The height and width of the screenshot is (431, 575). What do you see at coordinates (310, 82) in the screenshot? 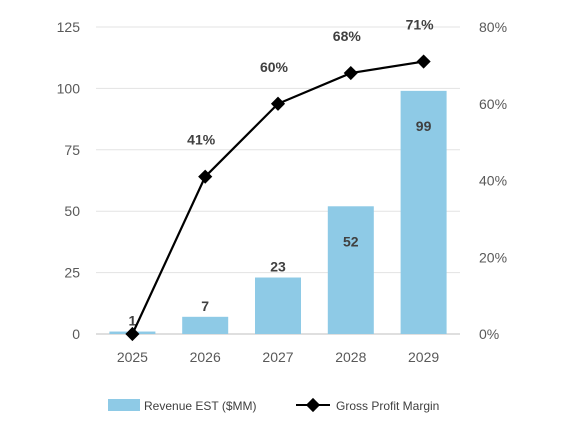
I see `margin-labels: 41% 60% 68% 71%` at bounding box center [310, 82].